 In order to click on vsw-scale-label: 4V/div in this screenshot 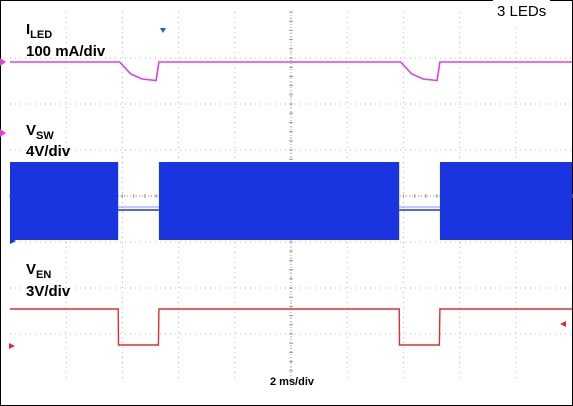, I will do `click(48, 151)`.